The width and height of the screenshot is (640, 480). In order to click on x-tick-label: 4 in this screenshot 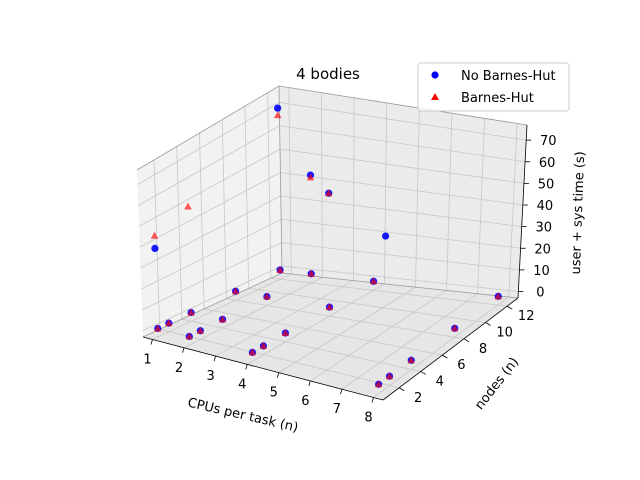, I will do `click(242, 384)`.